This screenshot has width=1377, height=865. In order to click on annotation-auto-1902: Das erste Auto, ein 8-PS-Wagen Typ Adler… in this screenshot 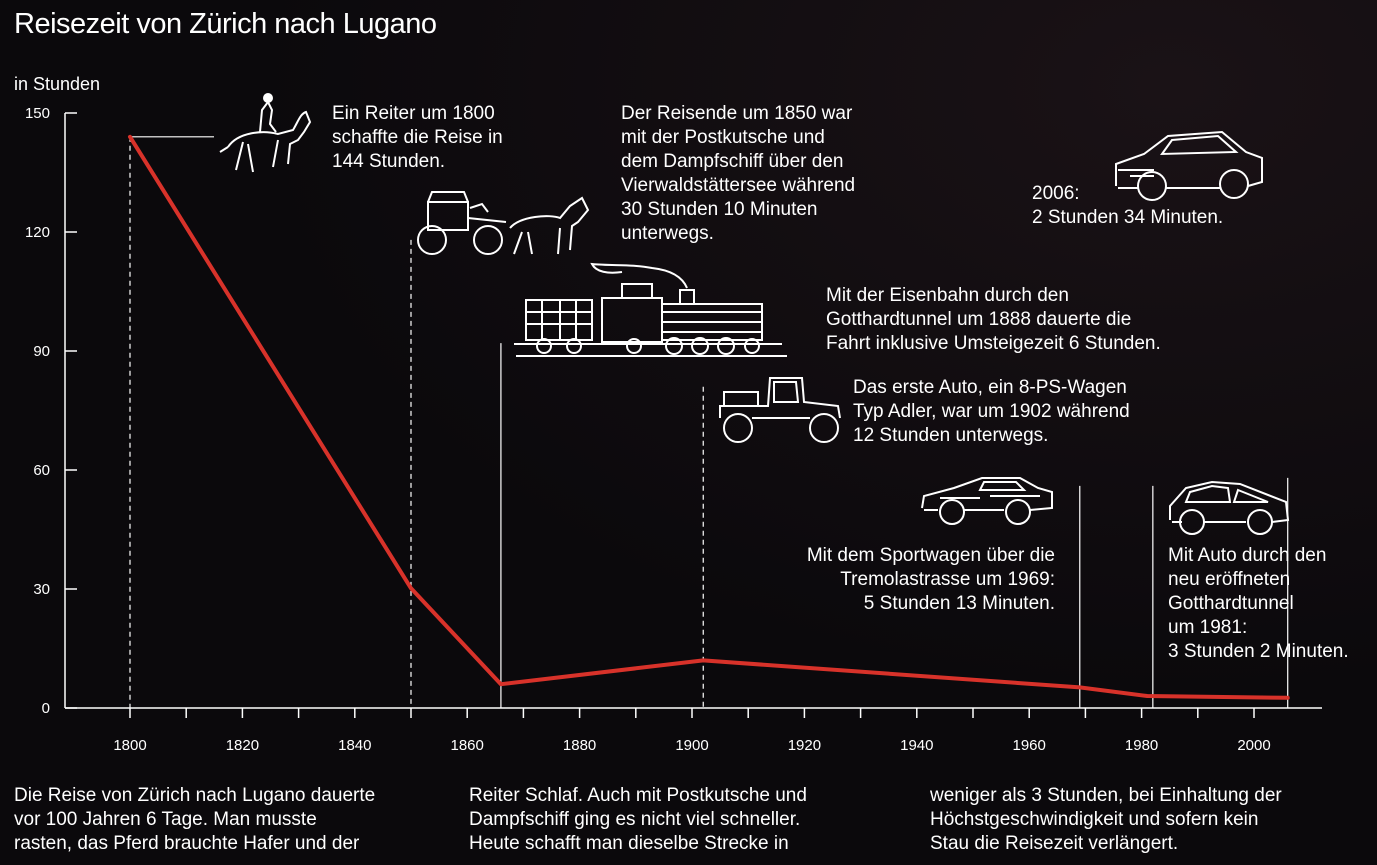, I will do `click(991, 411)`.